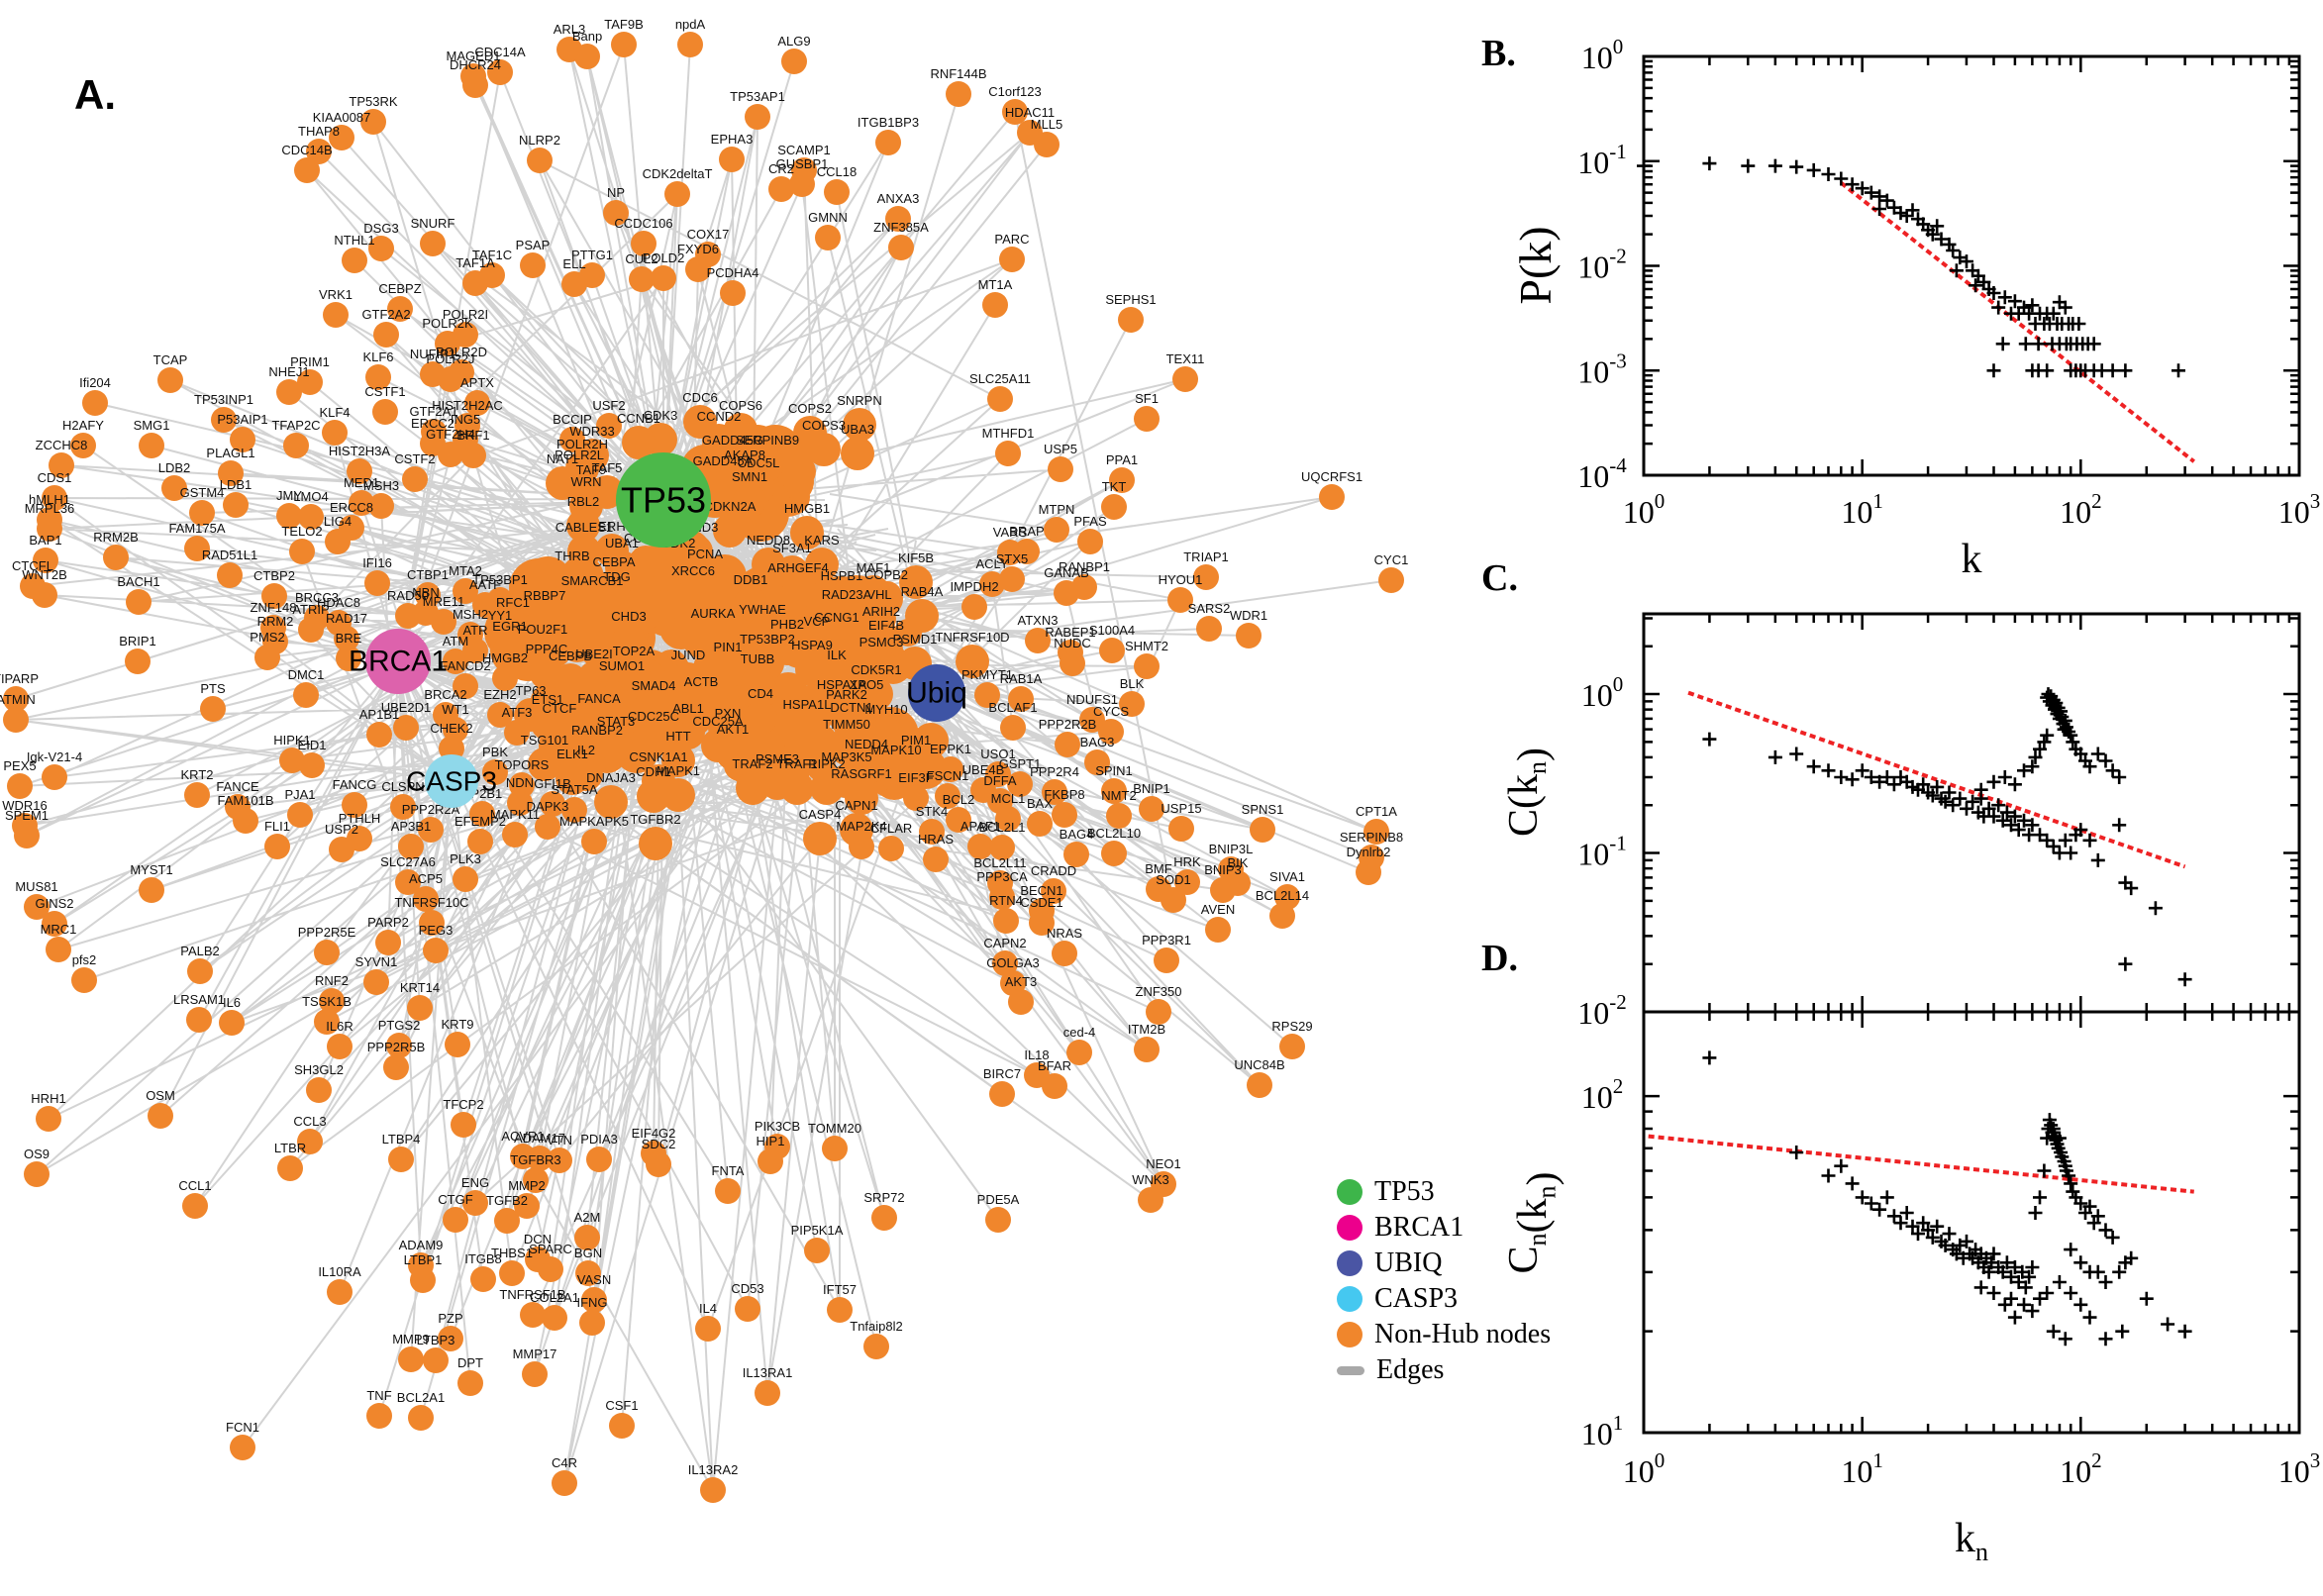 The width and height of the screenshot is (2323, 1596). What do you see at coordinates (230, 555) in the screenshot?
I see `network-node-label: RAD51L1` at bounding box center [230, 555].